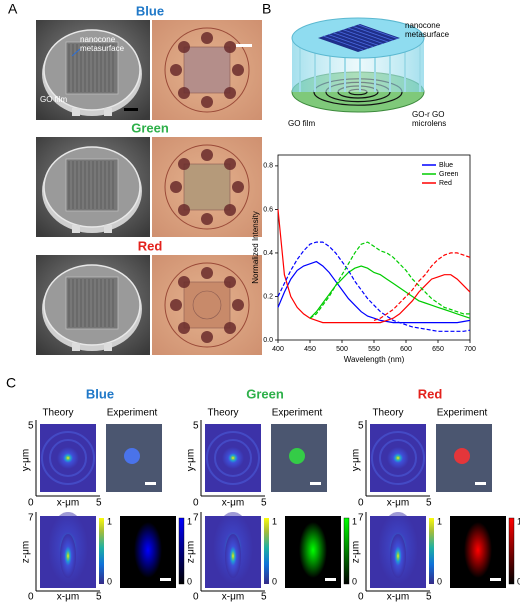  What do you see at coordinates (297, 413) in the screenshot?
I see `column-subtitle: Experiment` at bounding box center [297, 413].